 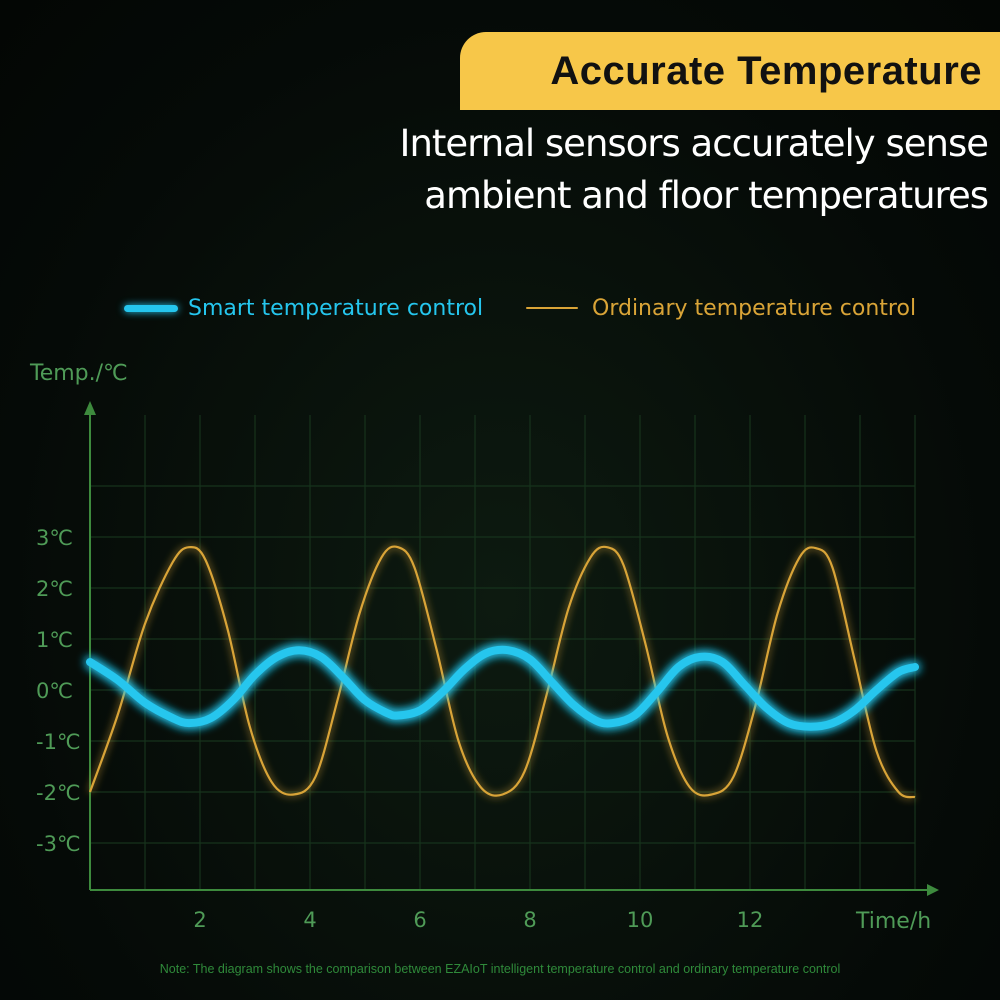 I want to click on x-tick-label: 8, so click(x=529, y=920).